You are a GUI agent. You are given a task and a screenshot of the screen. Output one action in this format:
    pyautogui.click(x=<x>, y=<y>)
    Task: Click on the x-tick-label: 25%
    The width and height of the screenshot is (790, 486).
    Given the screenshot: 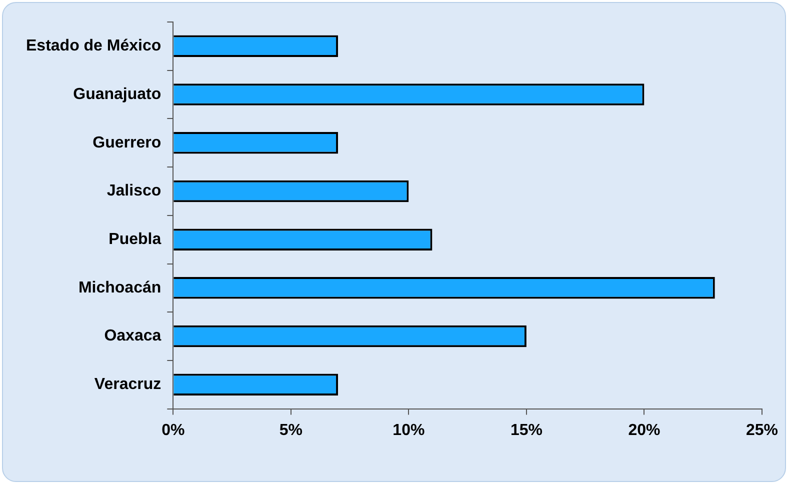 What is the action you would take?
    pyautogui.click(x=762, y=430)
    